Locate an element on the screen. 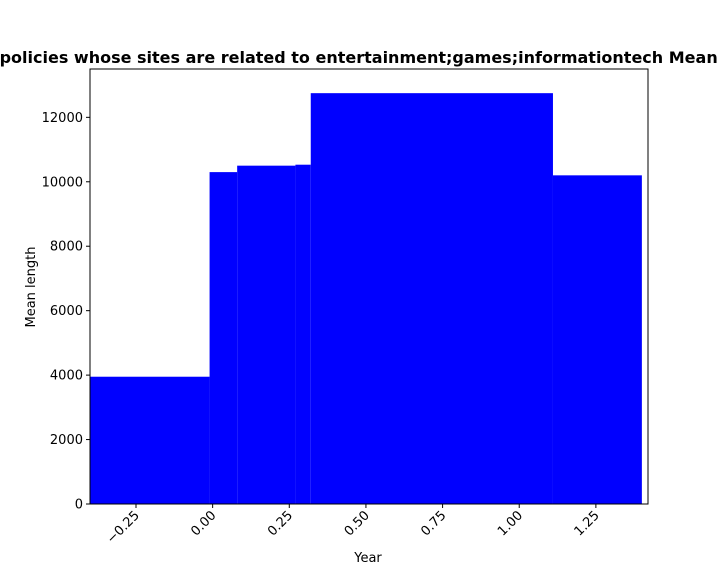  y-tick-label: 4000 is located at coordinates (66, 376).